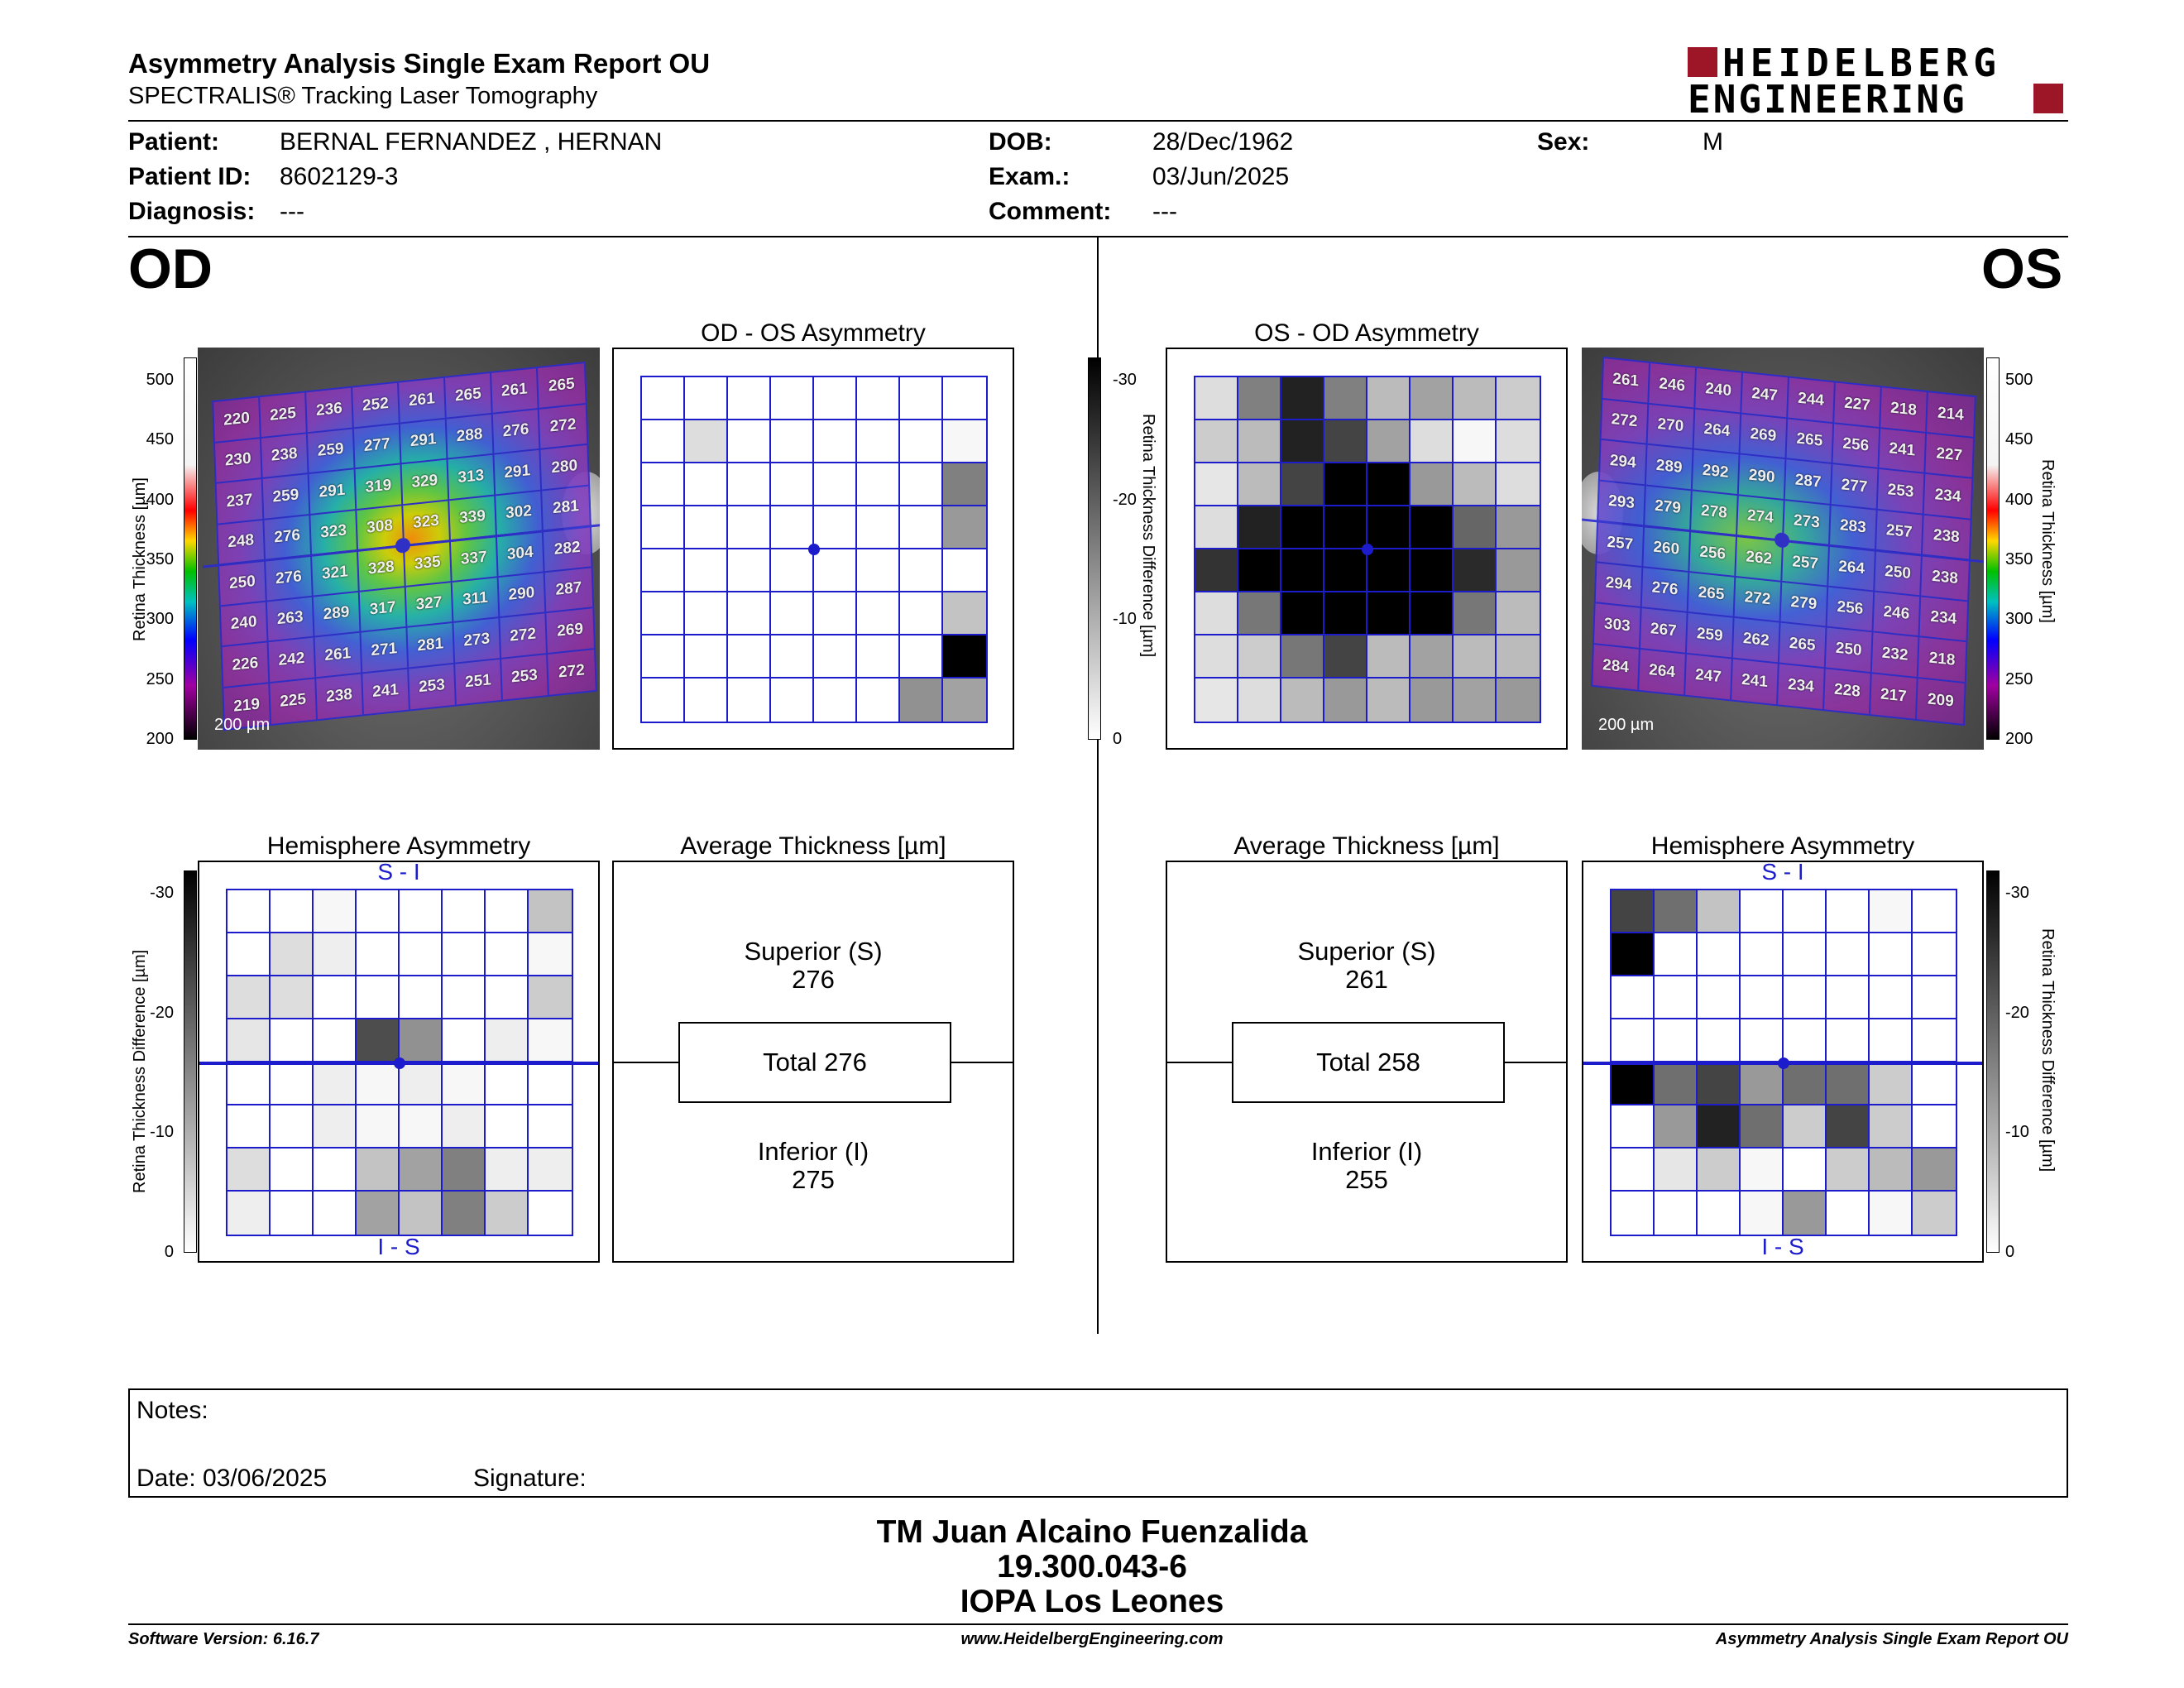 This screenshot has height=1688, width=2184. What do you see at coordinates (515, 391) in the screenshot?
I see `thickness-cell: 261` at bounding box center [515, 391].